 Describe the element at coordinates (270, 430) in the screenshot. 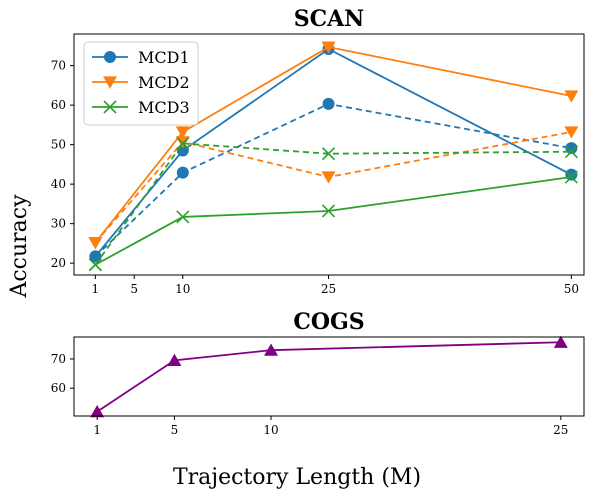

I see `cogs-xtick-label-10: 10` at that location.